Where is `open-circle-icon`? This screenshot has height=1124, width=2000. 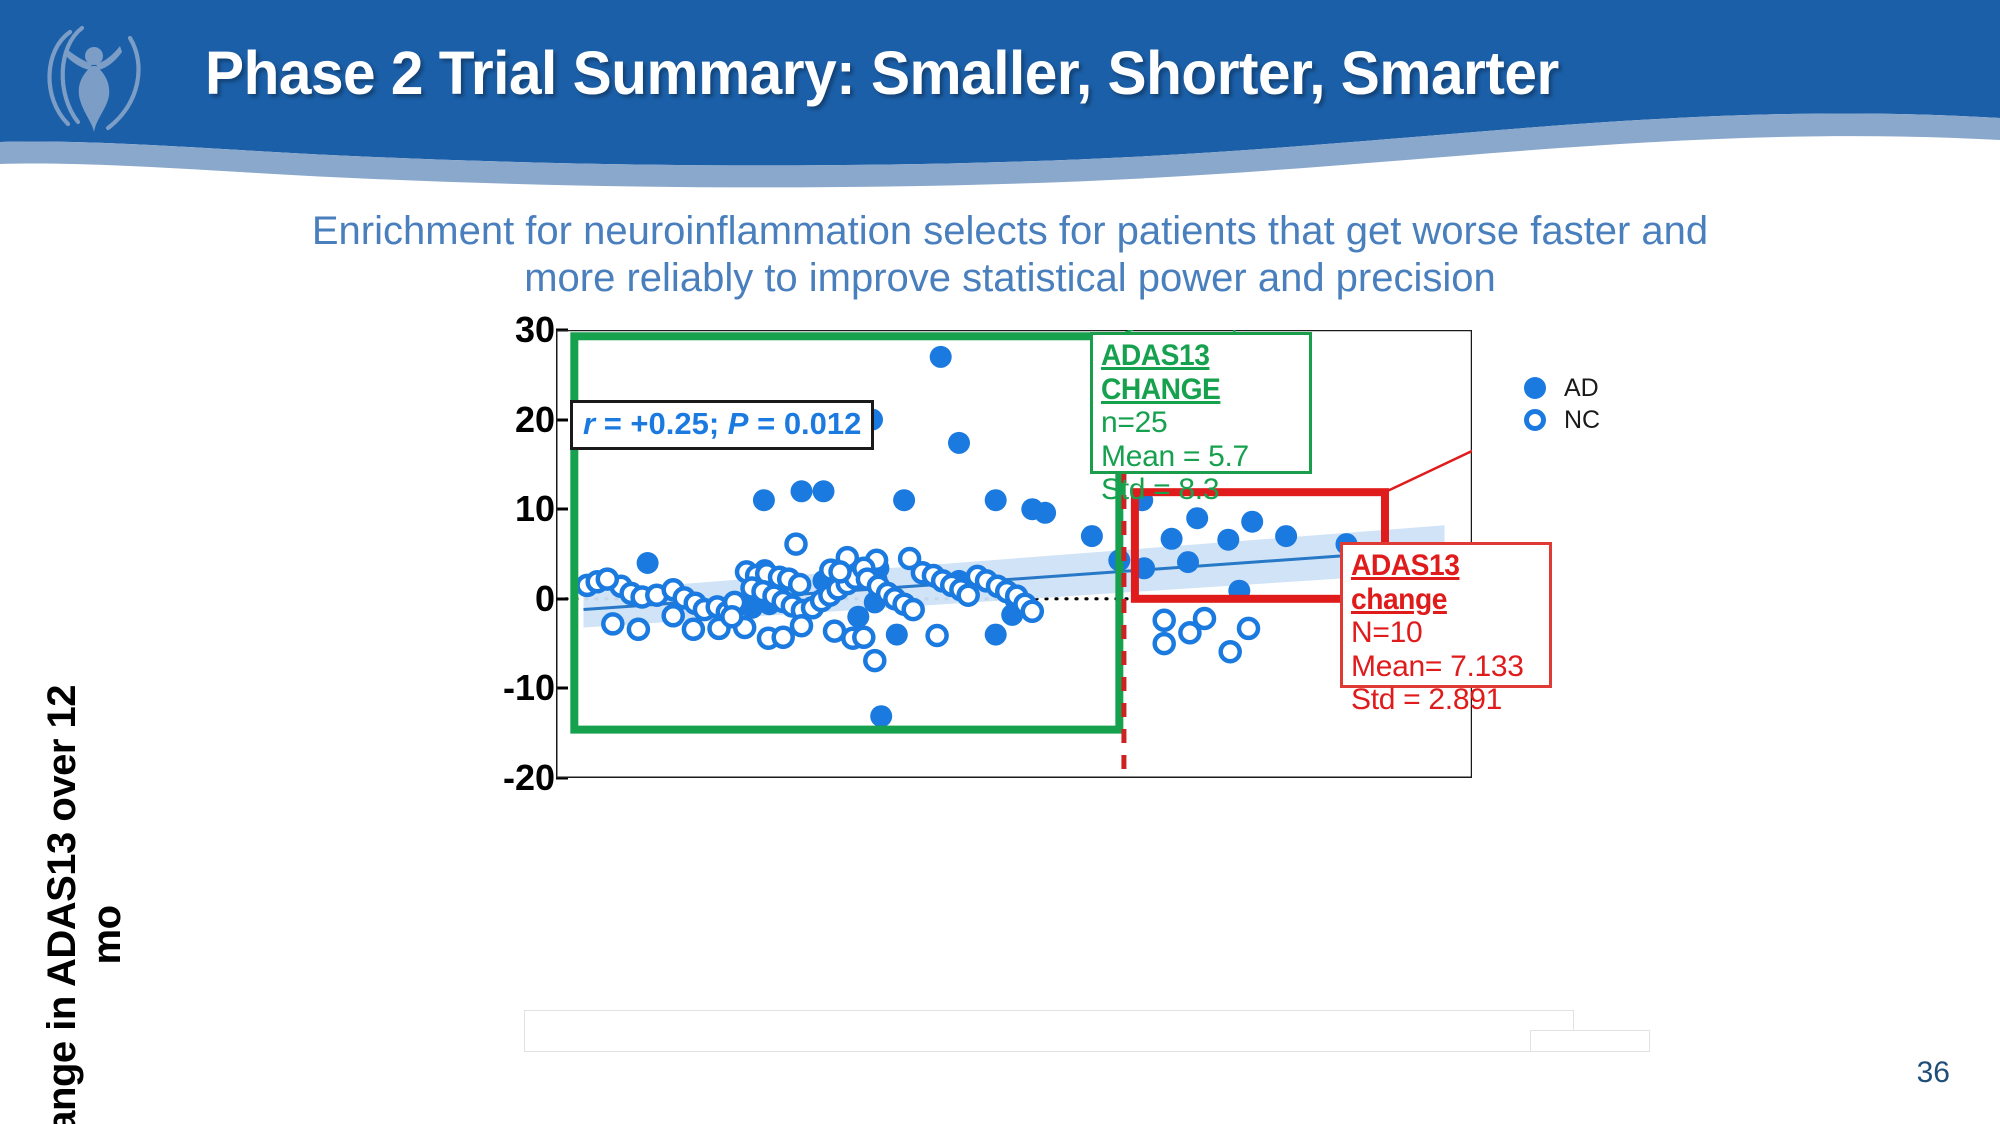
open-circle-icon is located at coordinates (1535, 420).